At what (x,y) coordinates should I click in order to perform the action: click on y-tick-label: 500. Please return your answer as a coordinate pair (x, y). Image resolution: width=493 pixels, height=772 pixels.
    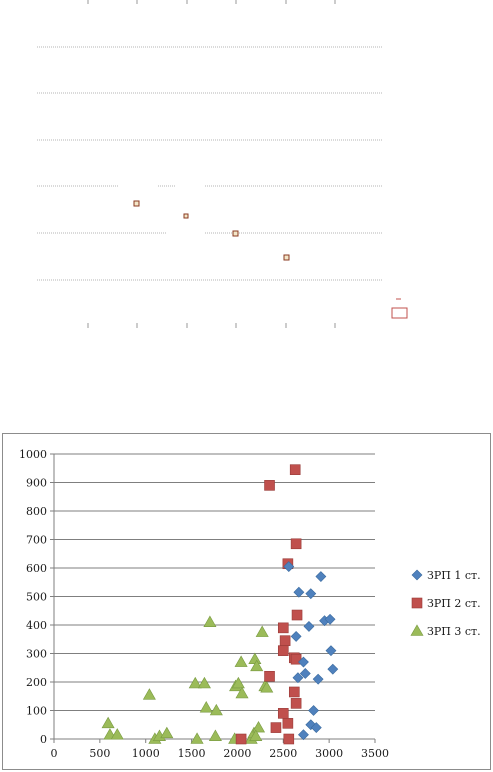
    Looking at the image, I should click on (36, 597).